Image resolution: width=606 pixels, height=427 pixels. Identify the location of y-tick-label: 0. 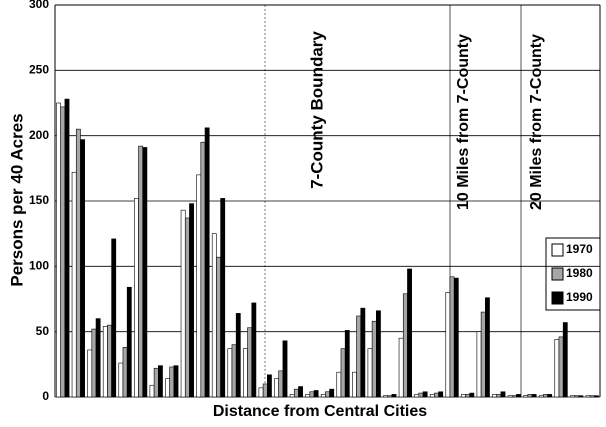
(45, 396).